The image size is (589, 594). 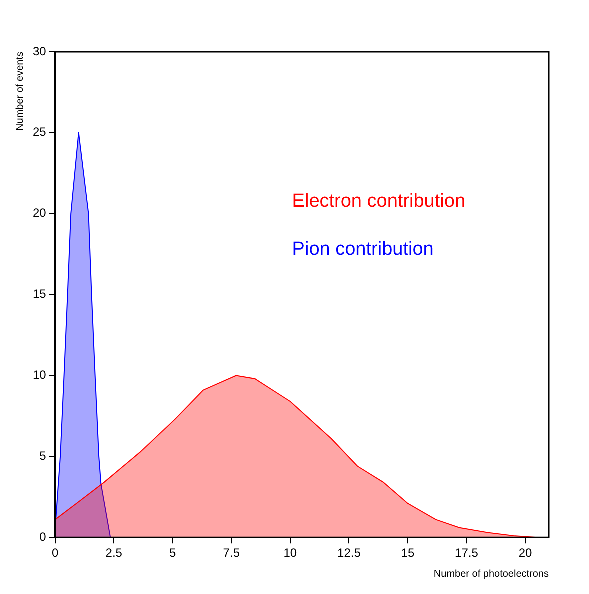 I want to click on y-tick-label: 30, so click(x=39, y=51).